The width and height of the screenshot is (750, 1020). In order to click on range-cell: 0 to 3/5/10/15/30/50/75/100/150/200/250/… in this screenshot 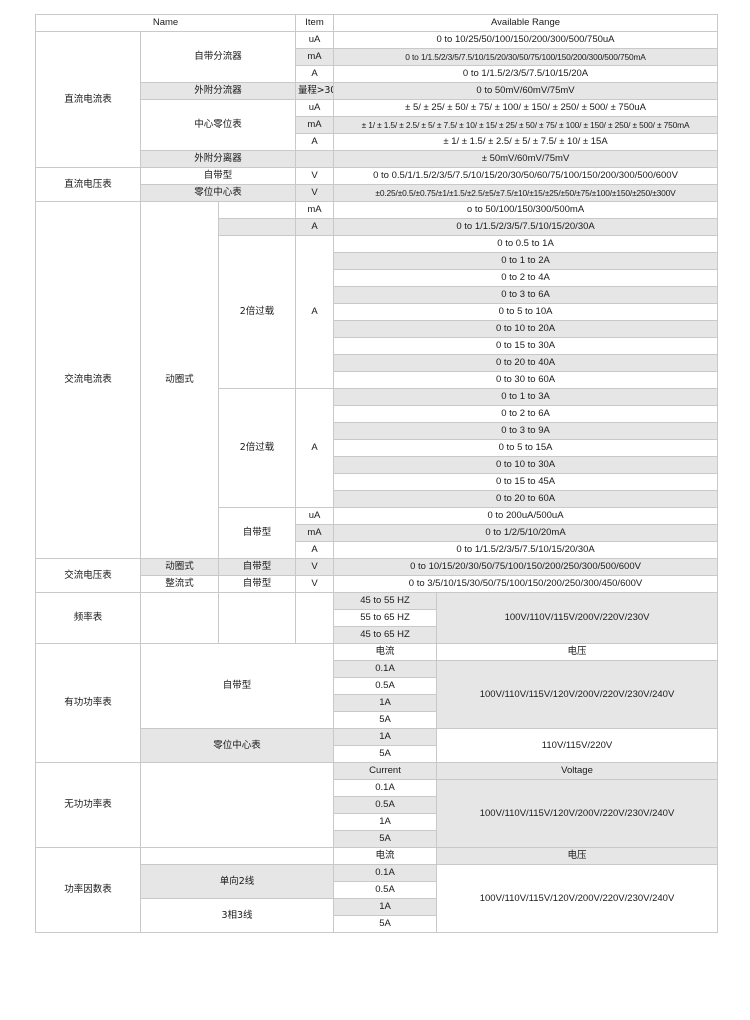, I will do `click(526, 584)`.